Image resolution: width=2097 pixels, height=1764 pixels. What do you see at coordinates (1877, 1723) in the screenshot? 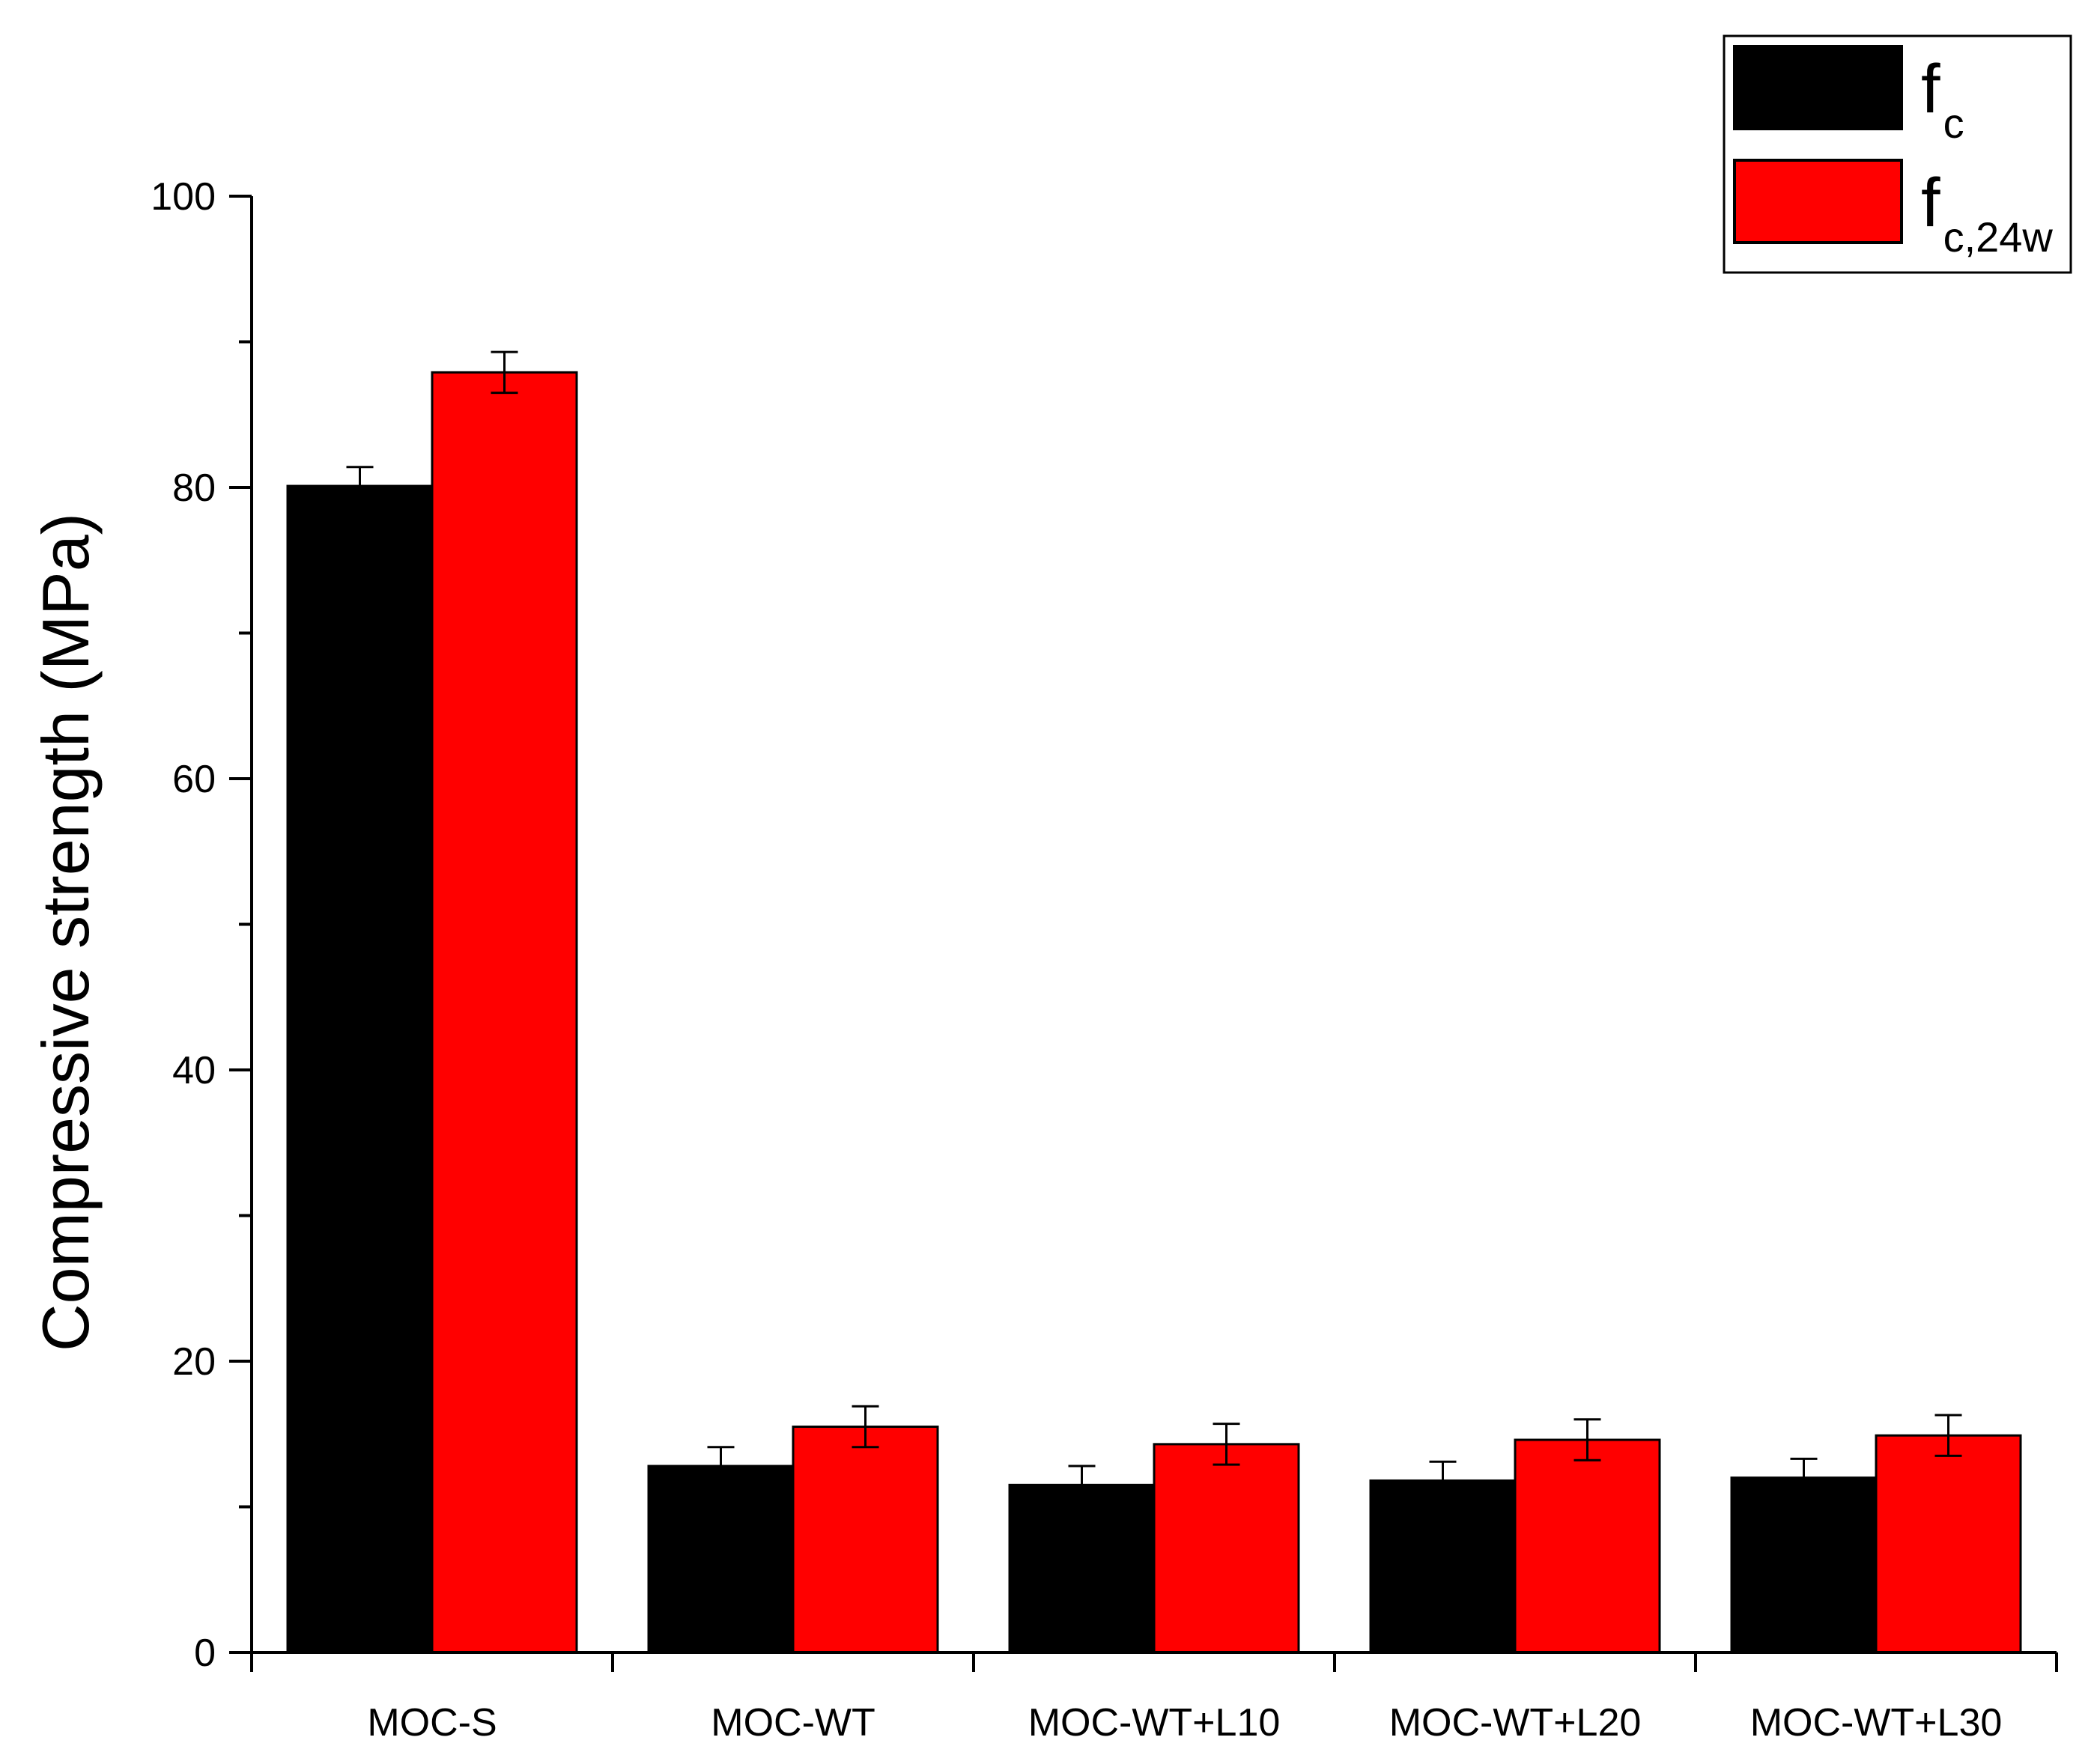
I see `x-category-label-4: MOC-WT+L30` at bounding box center [1877, 1723].